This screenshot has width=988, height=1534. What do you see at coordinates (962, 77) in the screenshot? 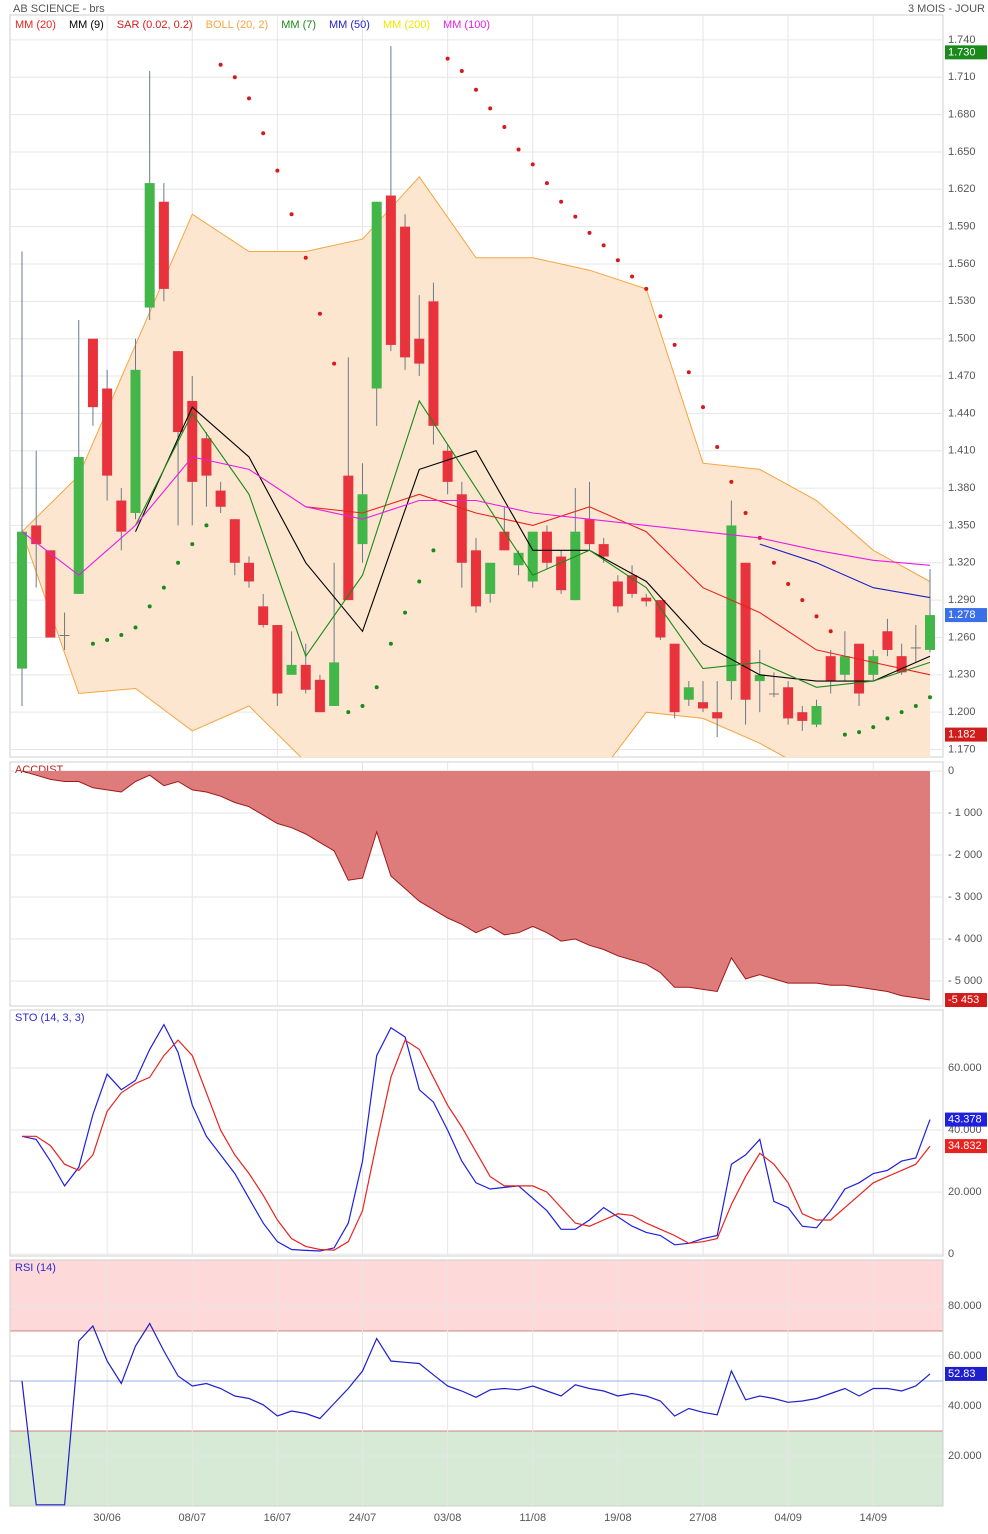
I see `y-tick-label: 1.710` at bounding box center [962, 77].